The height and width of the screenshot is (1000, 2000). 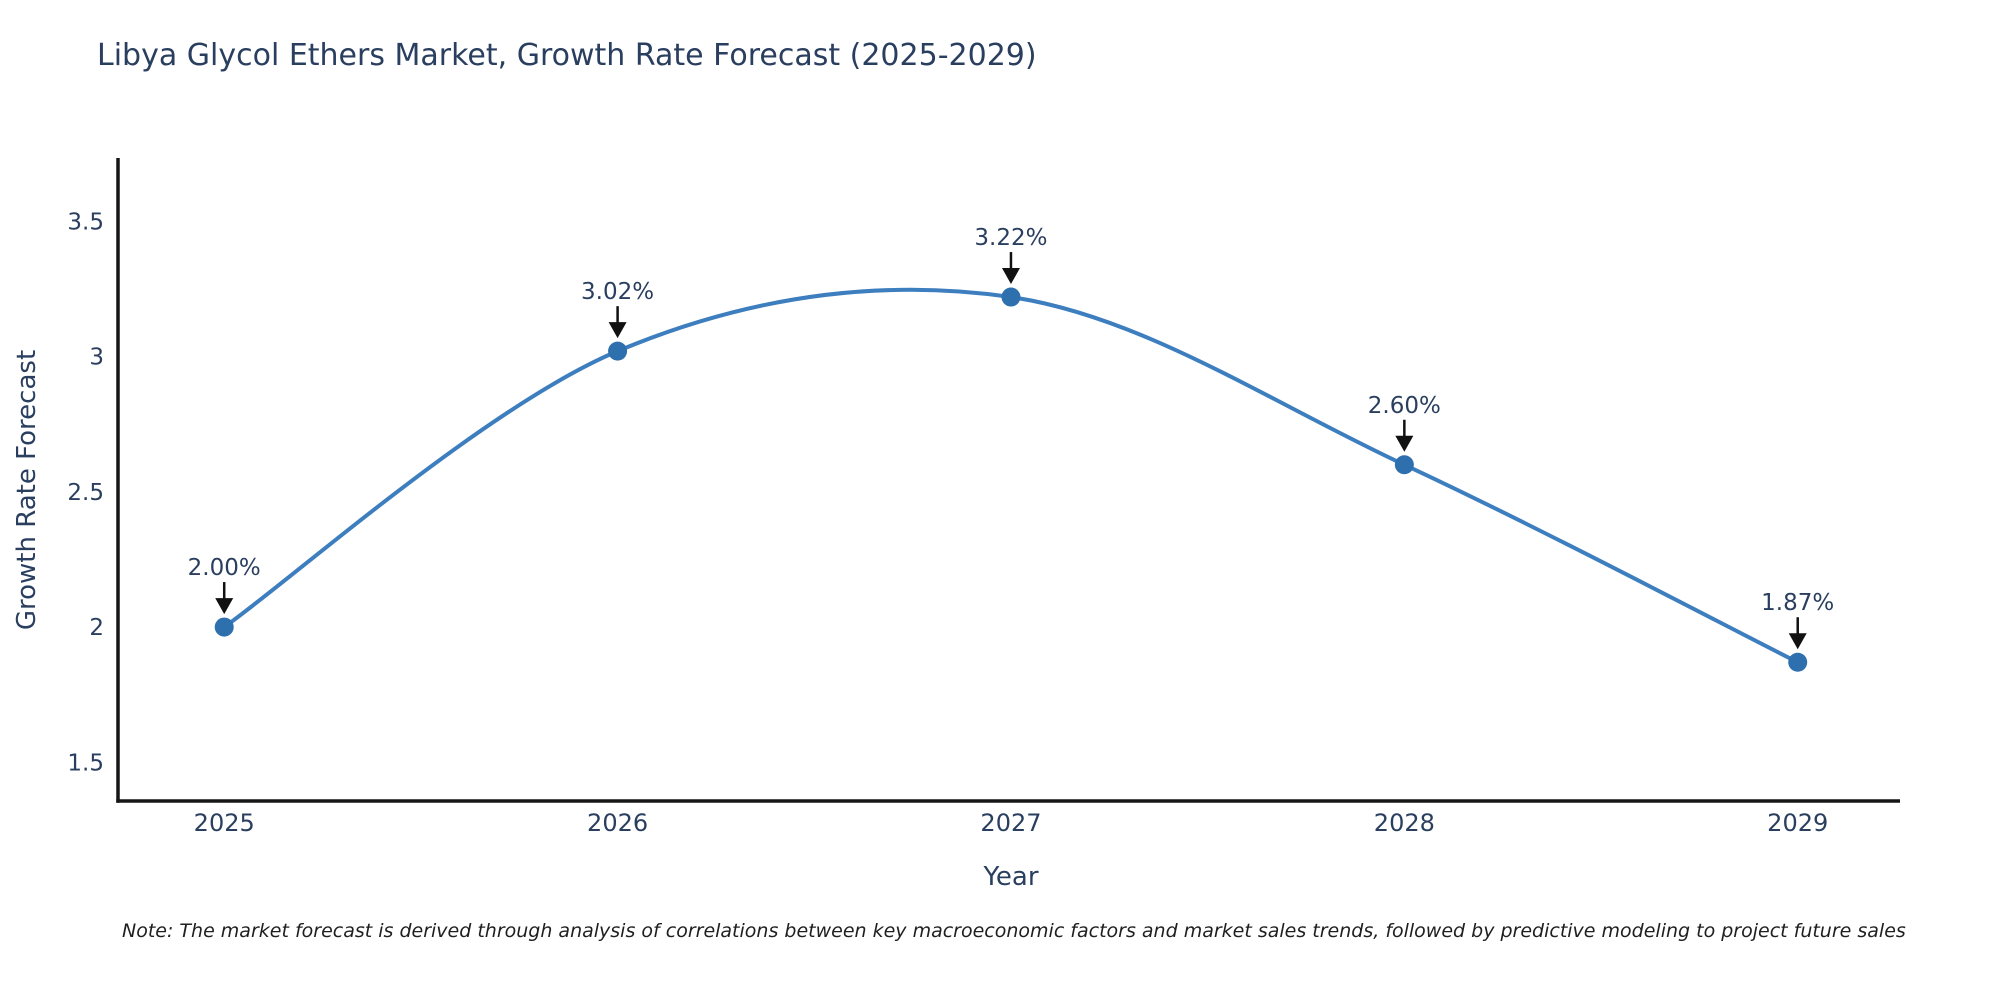 I want to click on y-tick-label: 3, so click(x=96, y=358).